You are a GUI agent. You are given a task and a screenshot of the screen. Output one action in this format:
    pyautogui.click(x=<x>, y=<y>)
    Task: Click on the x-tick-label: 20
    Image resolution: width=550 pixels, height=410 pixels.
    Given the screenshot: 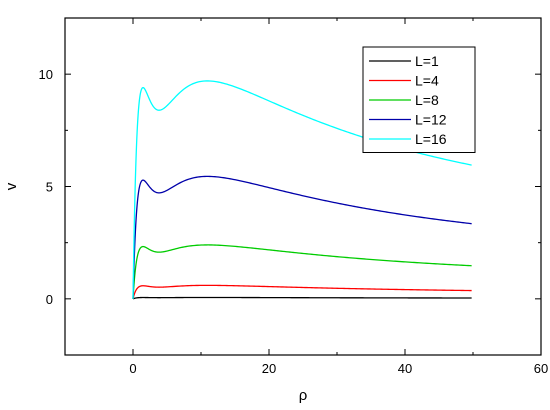 What is the action you would take?
    pyautogui.click(x=269, y=368)
    